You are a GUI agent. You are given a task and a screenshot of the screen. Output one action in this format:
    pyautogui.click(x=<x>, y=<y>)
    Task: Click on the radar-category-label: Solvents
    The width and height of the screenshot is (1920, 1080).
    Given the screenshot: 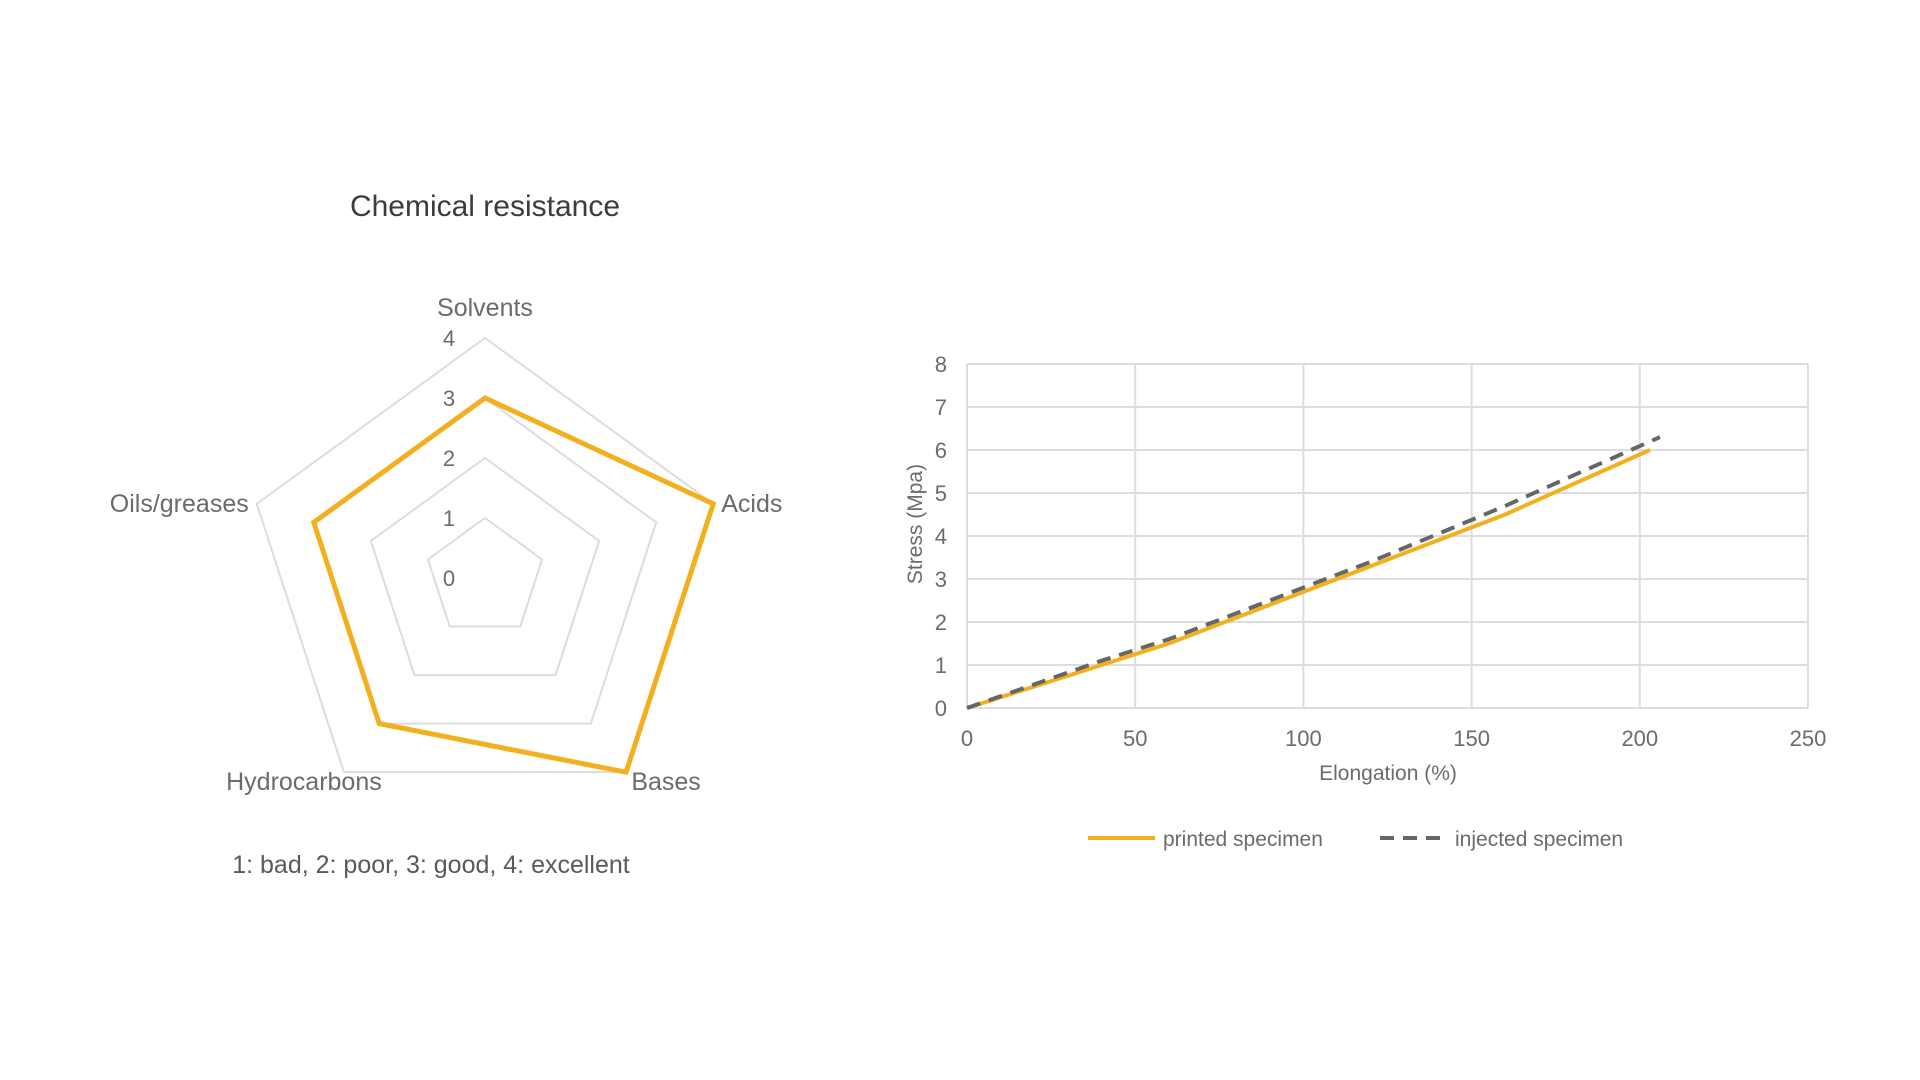 What is the action you would take?
    pyautogui.click(x=485, y=308)
    